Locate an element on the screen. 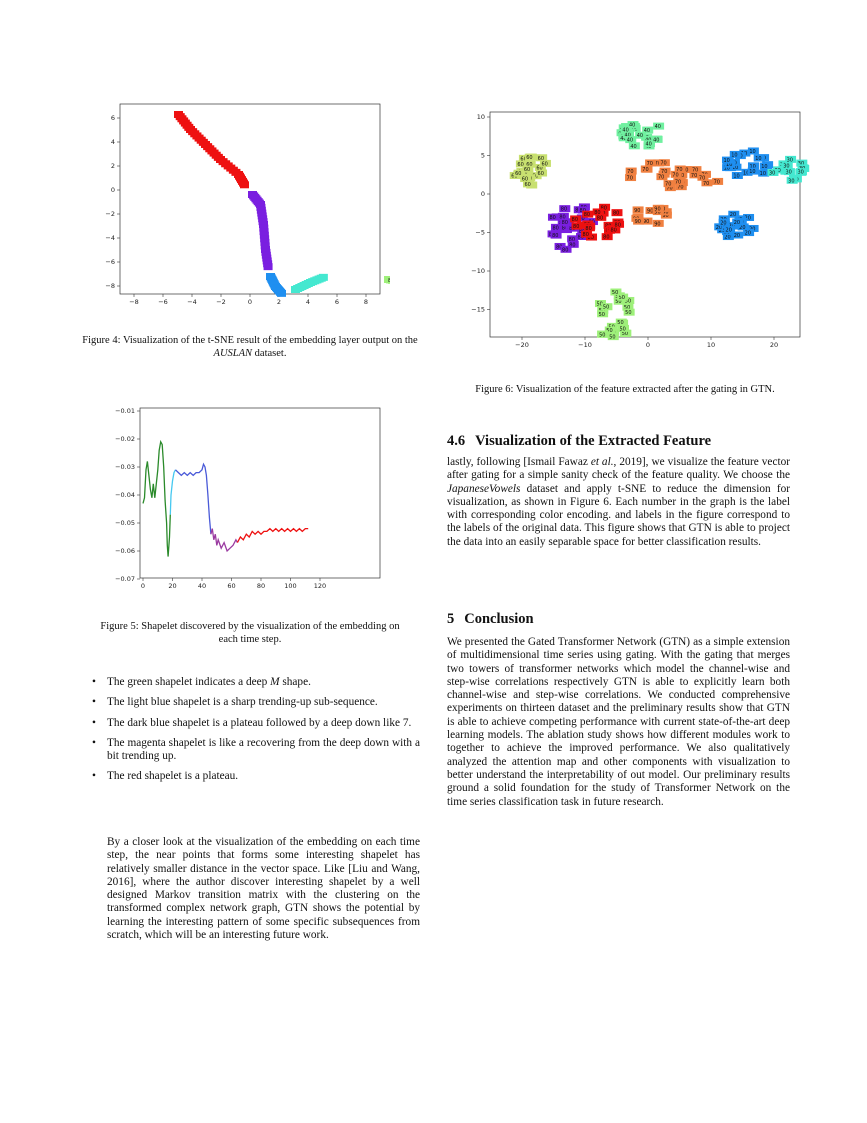  y-tick-label: −0.02 is located at coordinates (125, 439).